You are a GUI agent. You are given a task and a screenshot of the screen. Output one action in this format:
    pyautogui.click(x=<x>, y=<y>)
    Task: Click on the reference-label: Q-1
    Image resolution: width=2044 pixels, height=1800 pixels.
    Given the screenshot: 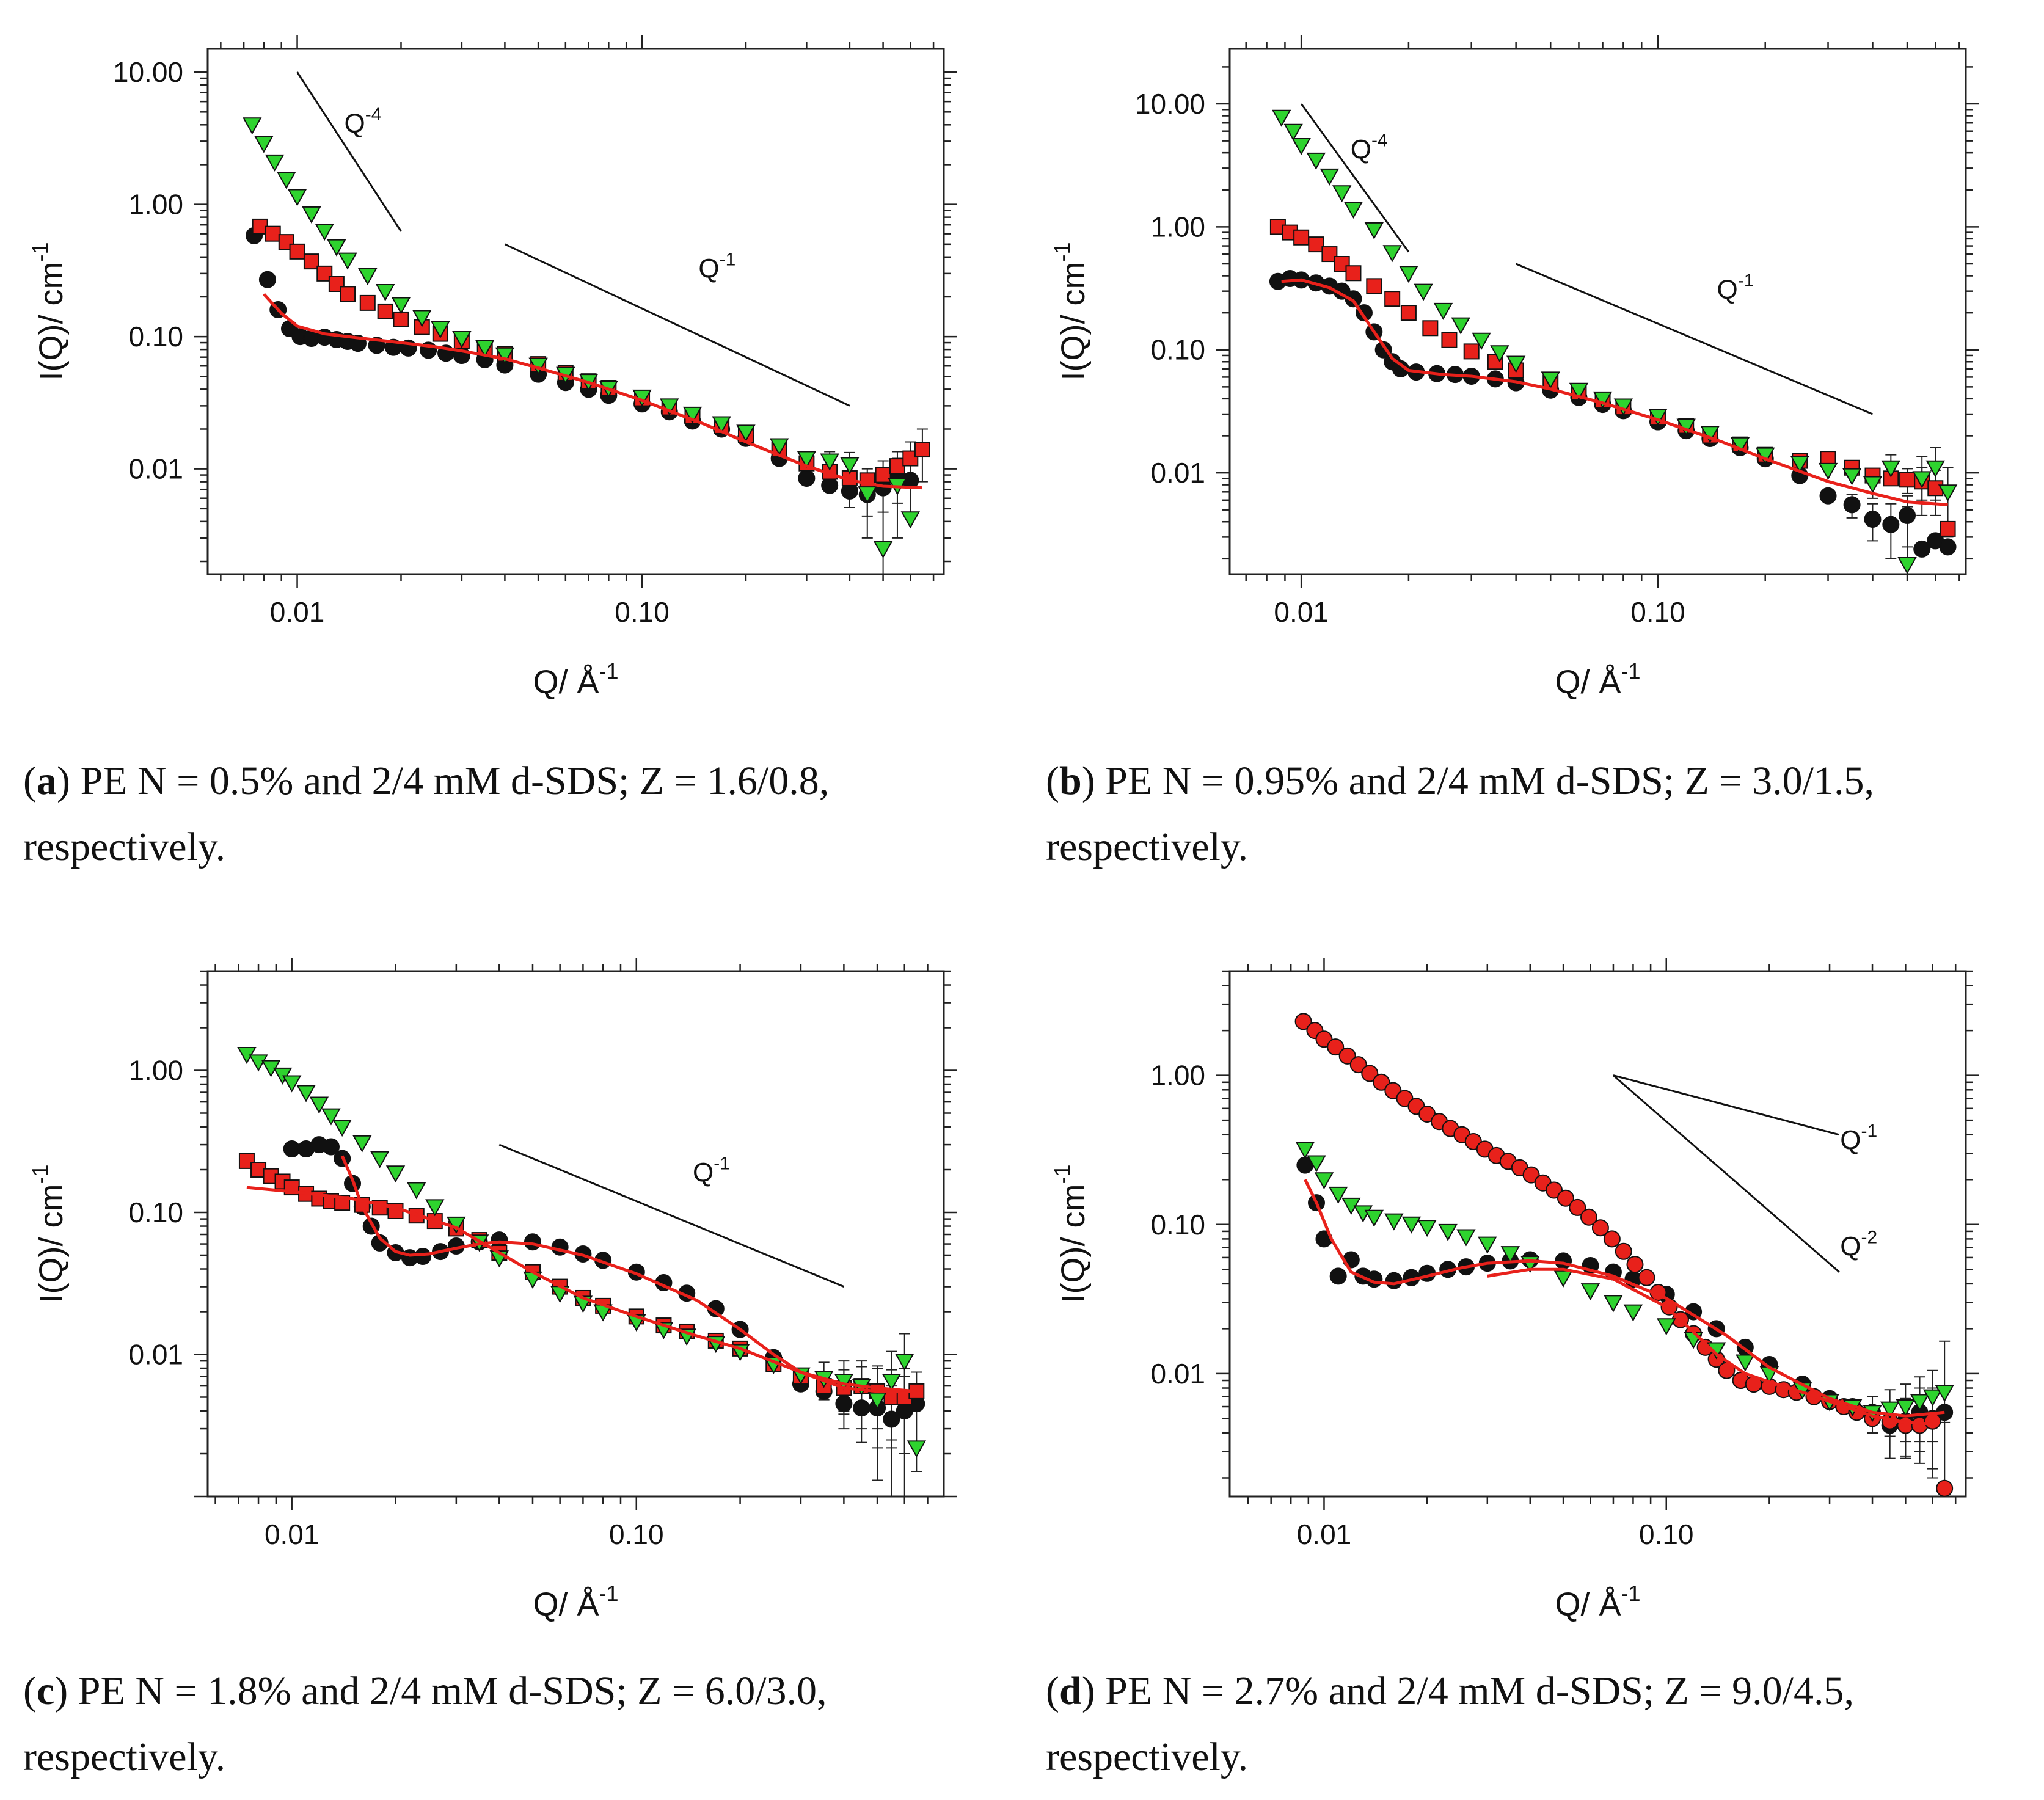 What is the action you would take?
    pyautogui.click(x=1859, y=1138)
    